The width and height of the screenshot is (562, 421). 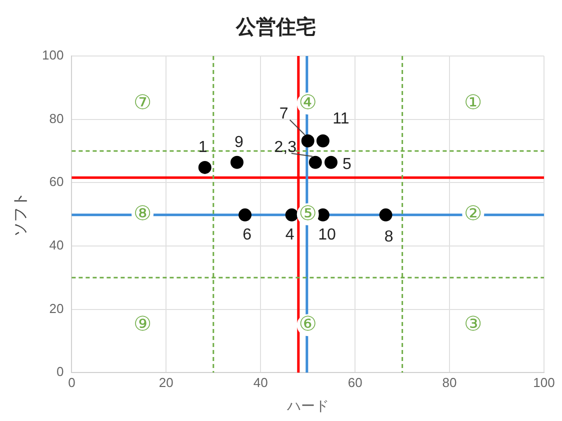 I want to click on annotation: ②, so click(x=473, y=213).